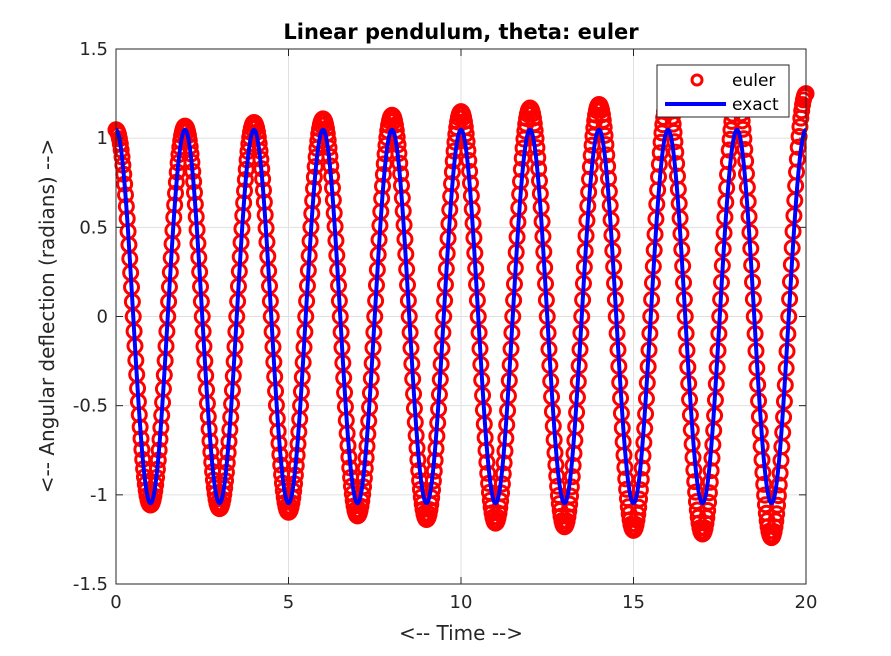 The image size is (891, 656). I want to click on y-tick-label: 0.5, so click(93, 227).